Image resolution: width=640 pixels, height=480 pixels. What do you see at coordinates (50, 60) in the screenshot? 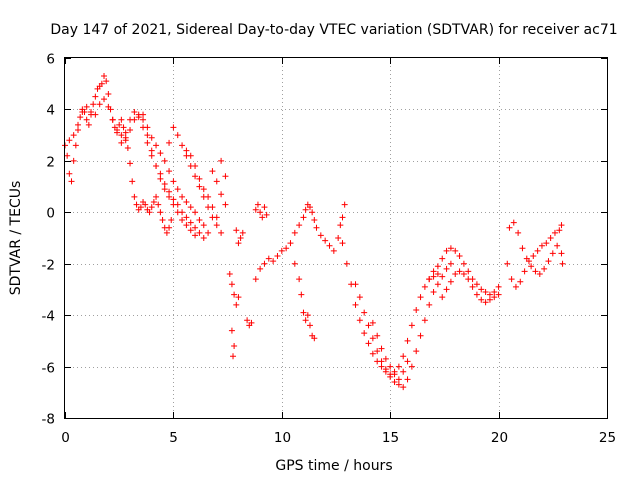
I see `y-tick-label: 6` at bounding box center [50, 60].